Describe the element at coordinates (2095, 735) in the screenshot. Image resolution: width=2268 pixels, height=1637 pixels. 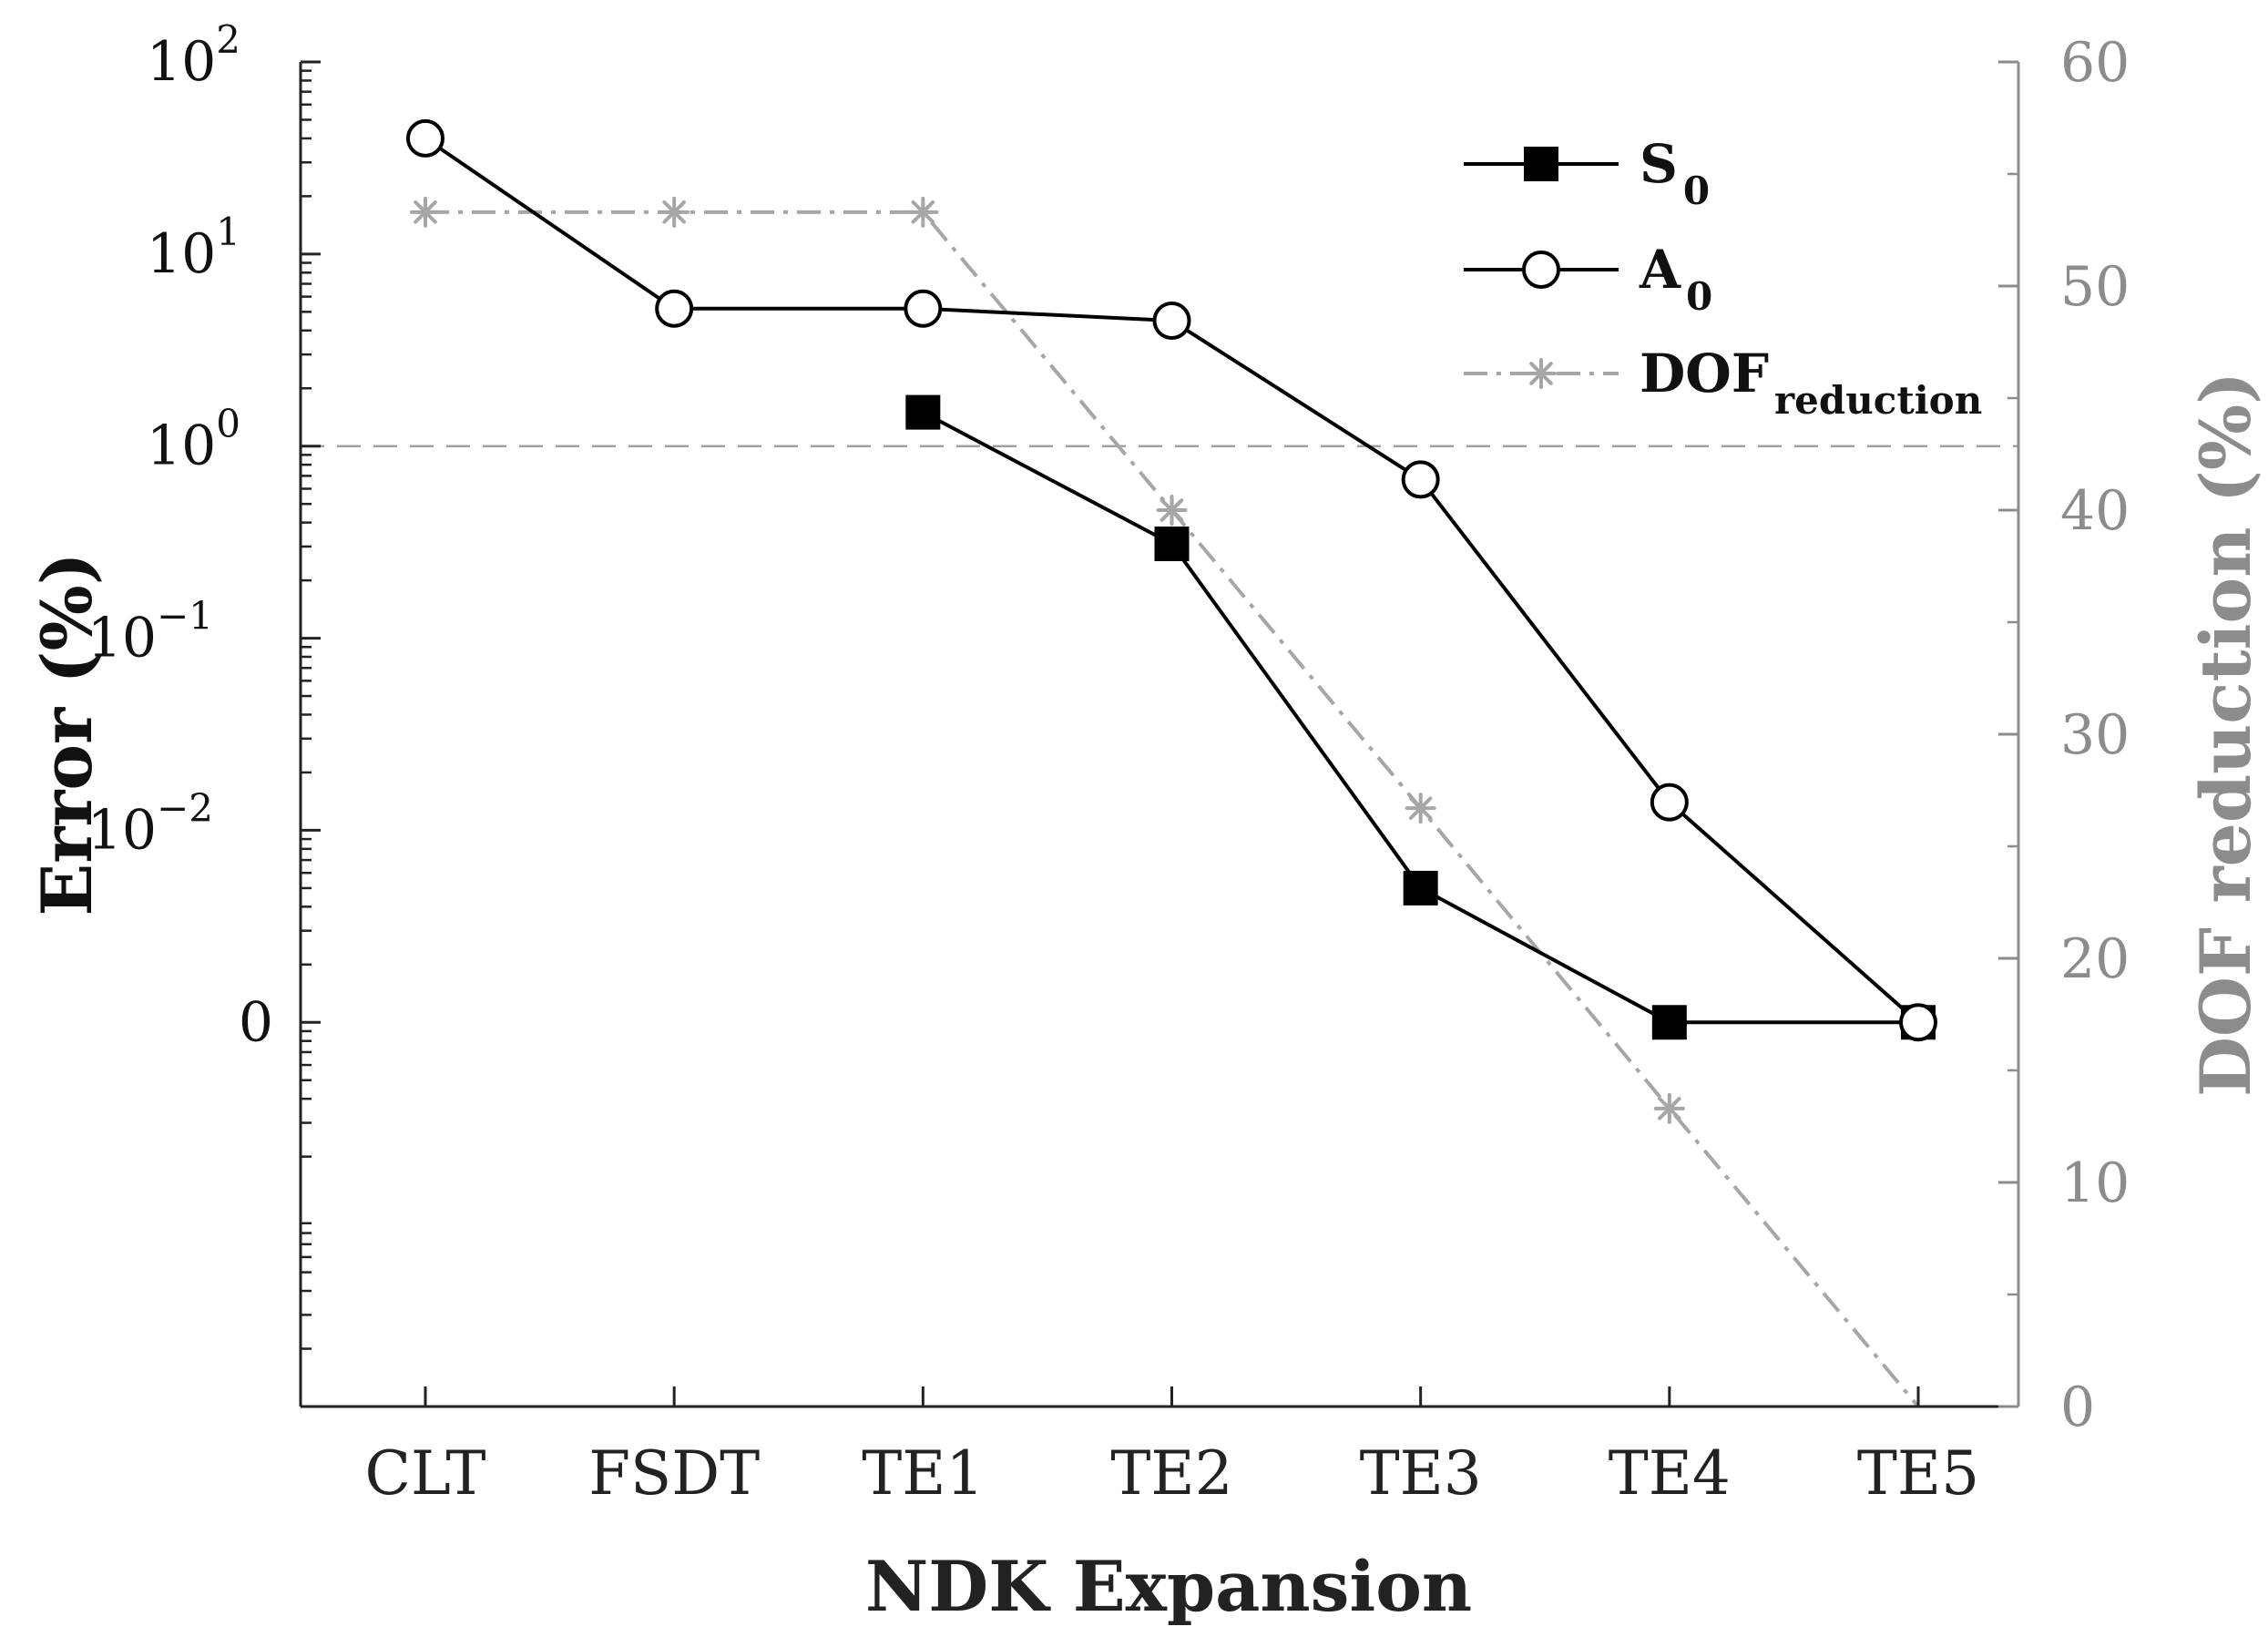
I see `right-tick-label: 30` at that location.